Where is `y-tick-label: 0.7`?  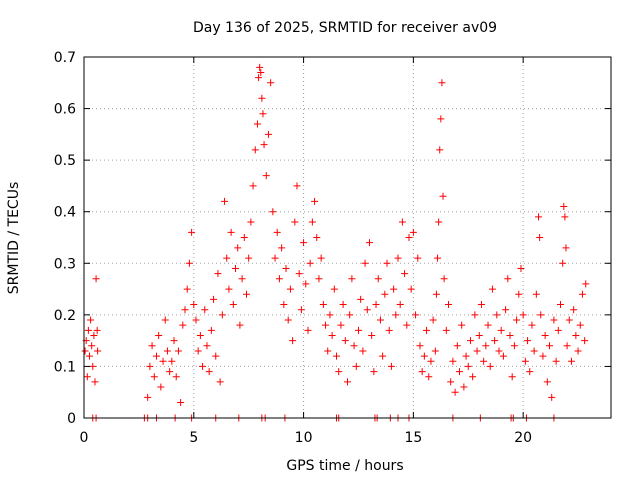
y-tick-label: 0.7 is located at coordinates (65, 58).